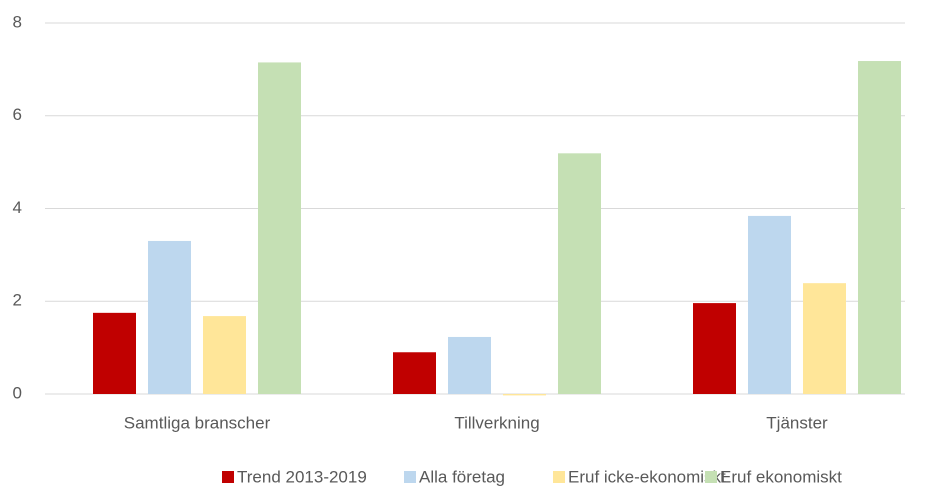  I want to click on legend-label: Eruf icke-ekonomiskt, so click(647, 476).